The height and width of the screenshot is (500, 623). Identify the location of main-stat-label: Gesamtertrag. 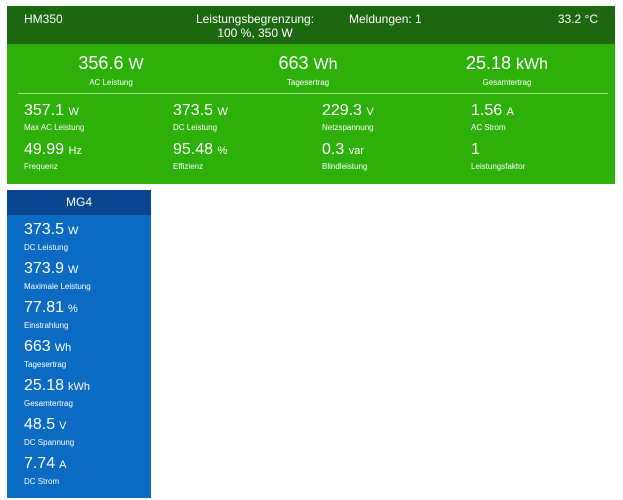
(507, 82).